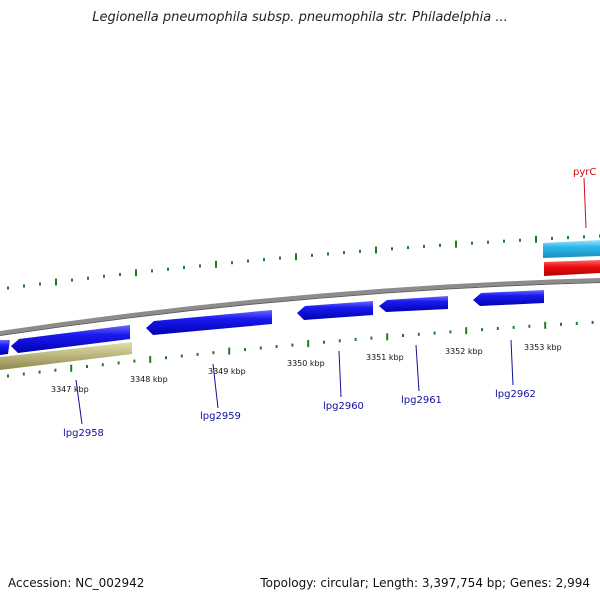 This screenshot has width=600, height=600. I want to click on gene-label-lpg2958: lpg2958, so click(83, 433).